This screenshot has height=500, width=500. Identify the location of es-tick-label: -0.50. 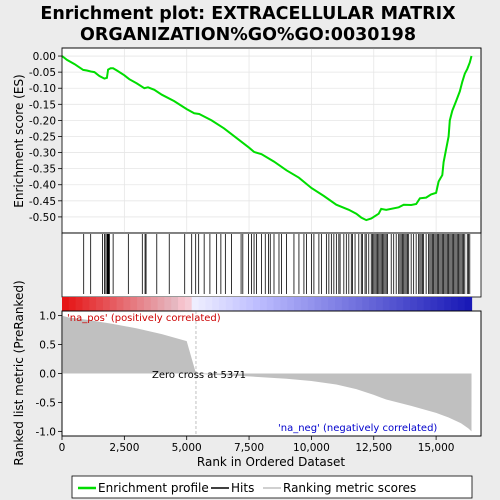
(42, 218).